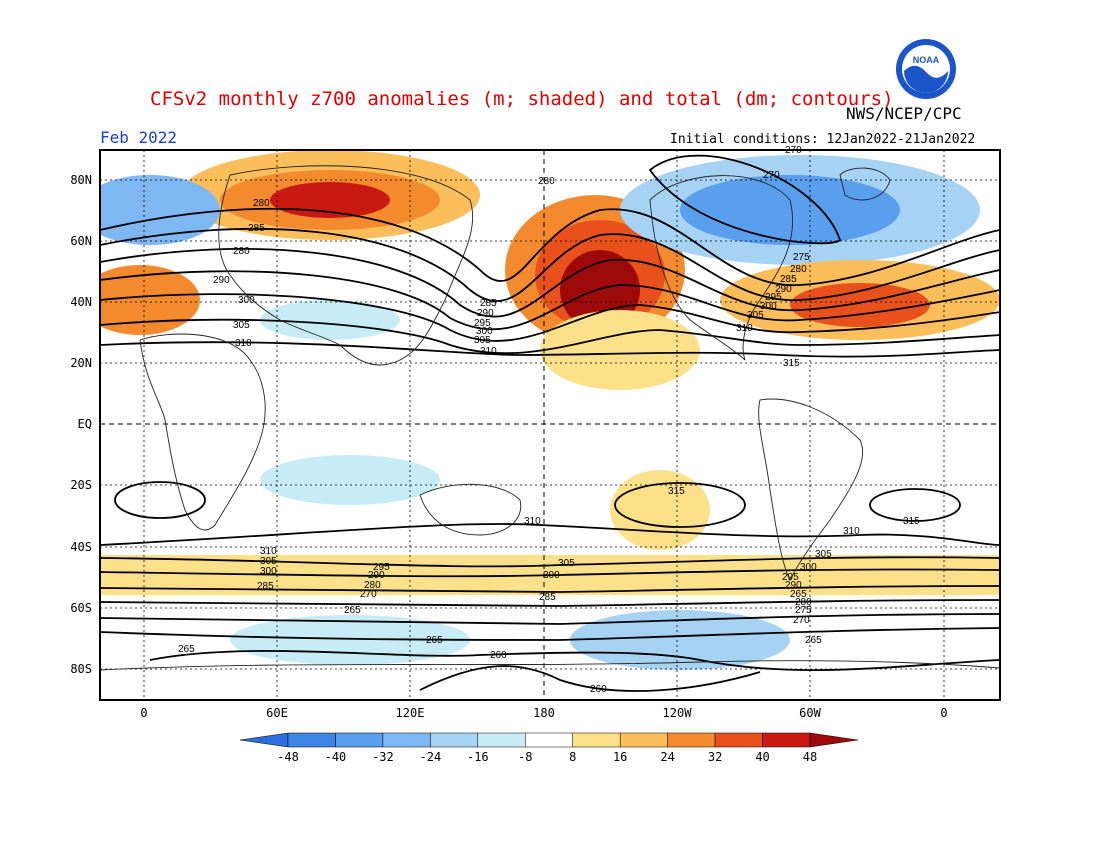 This screenshot has height=850, width=1100. I want to click on colorbar-label: 8, so click(572, 757).